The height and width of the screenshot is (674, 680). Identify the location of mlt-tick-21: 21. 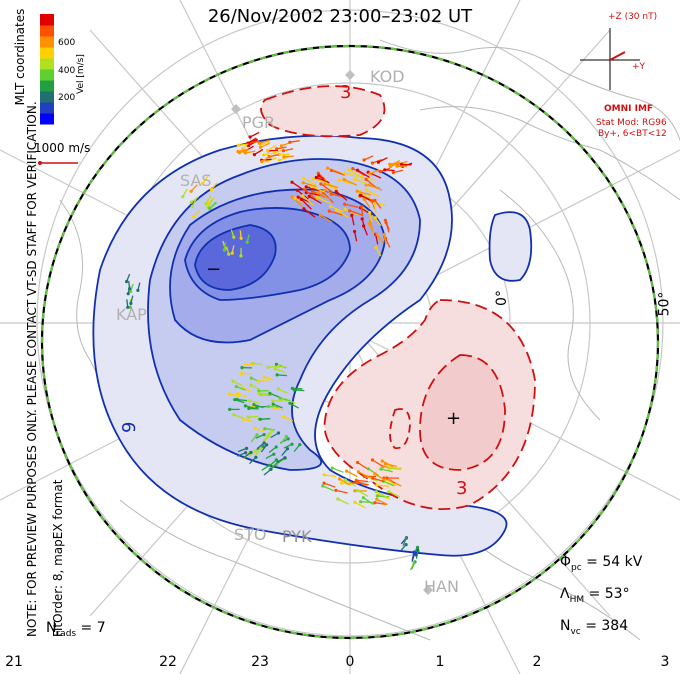
(14, 662).